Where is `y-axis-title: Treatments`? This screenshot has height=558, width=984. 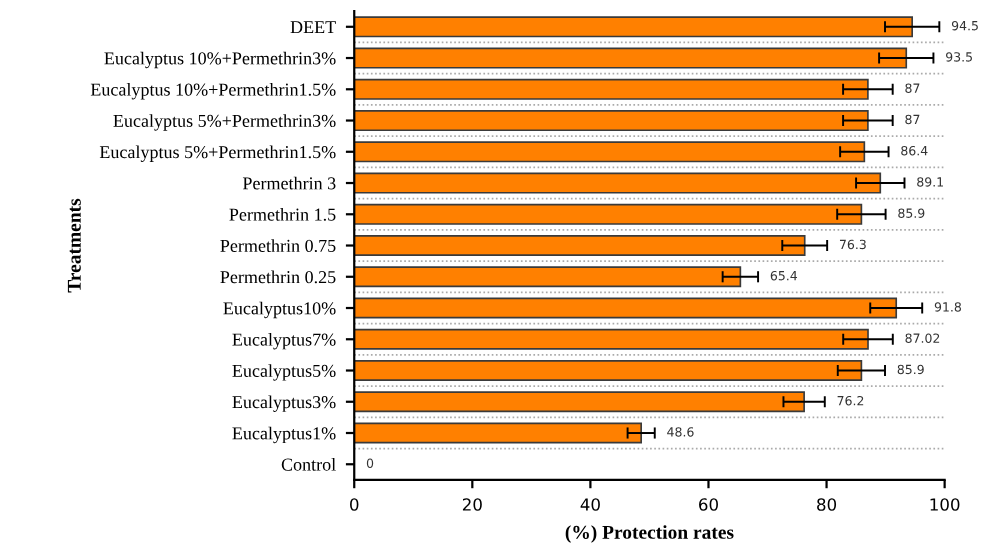
y-axis-title: Treatments is located at coordinates (74, 245).